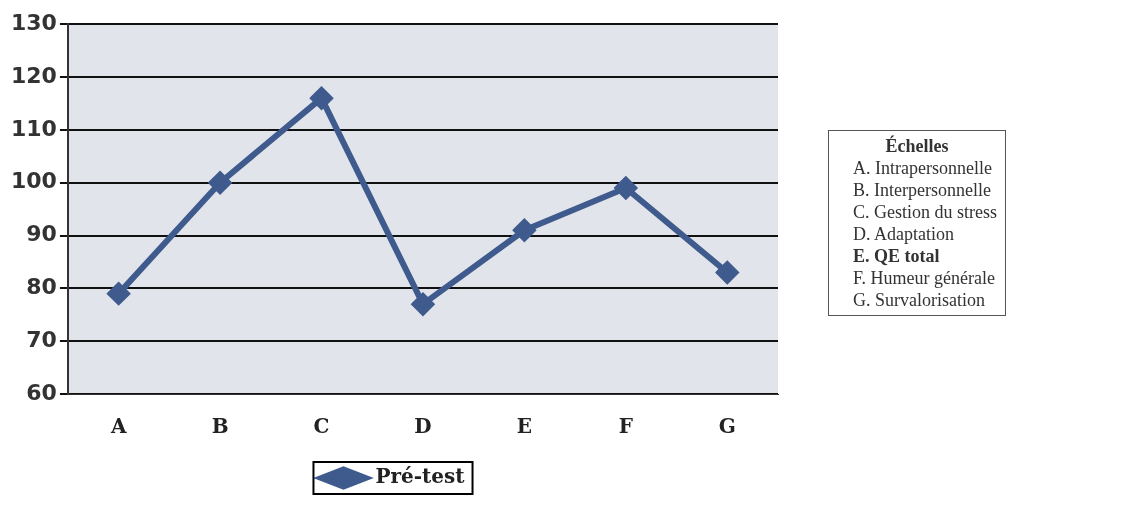 This screenshot has height=522, width=1123. Describe the element at coordinates (33, 128) in the screenshot. I see `y-tick-label: 110` at that location.